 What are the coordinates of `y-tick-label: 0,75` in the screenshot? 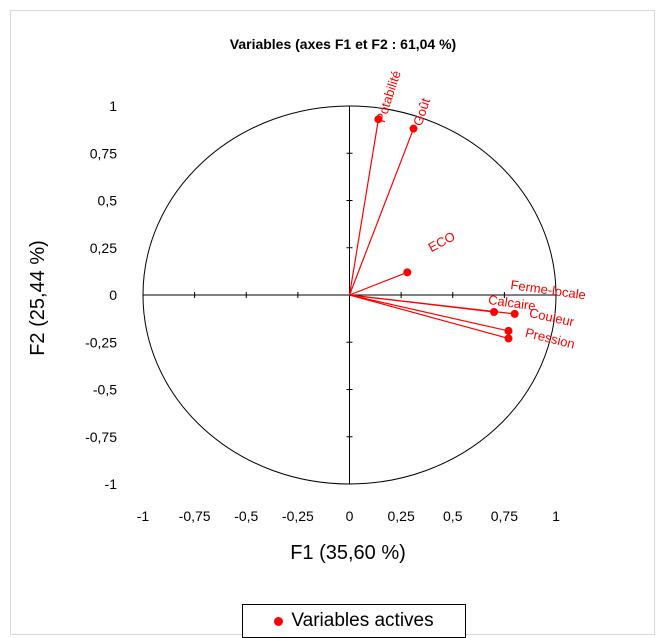 It's located at (103, 153).